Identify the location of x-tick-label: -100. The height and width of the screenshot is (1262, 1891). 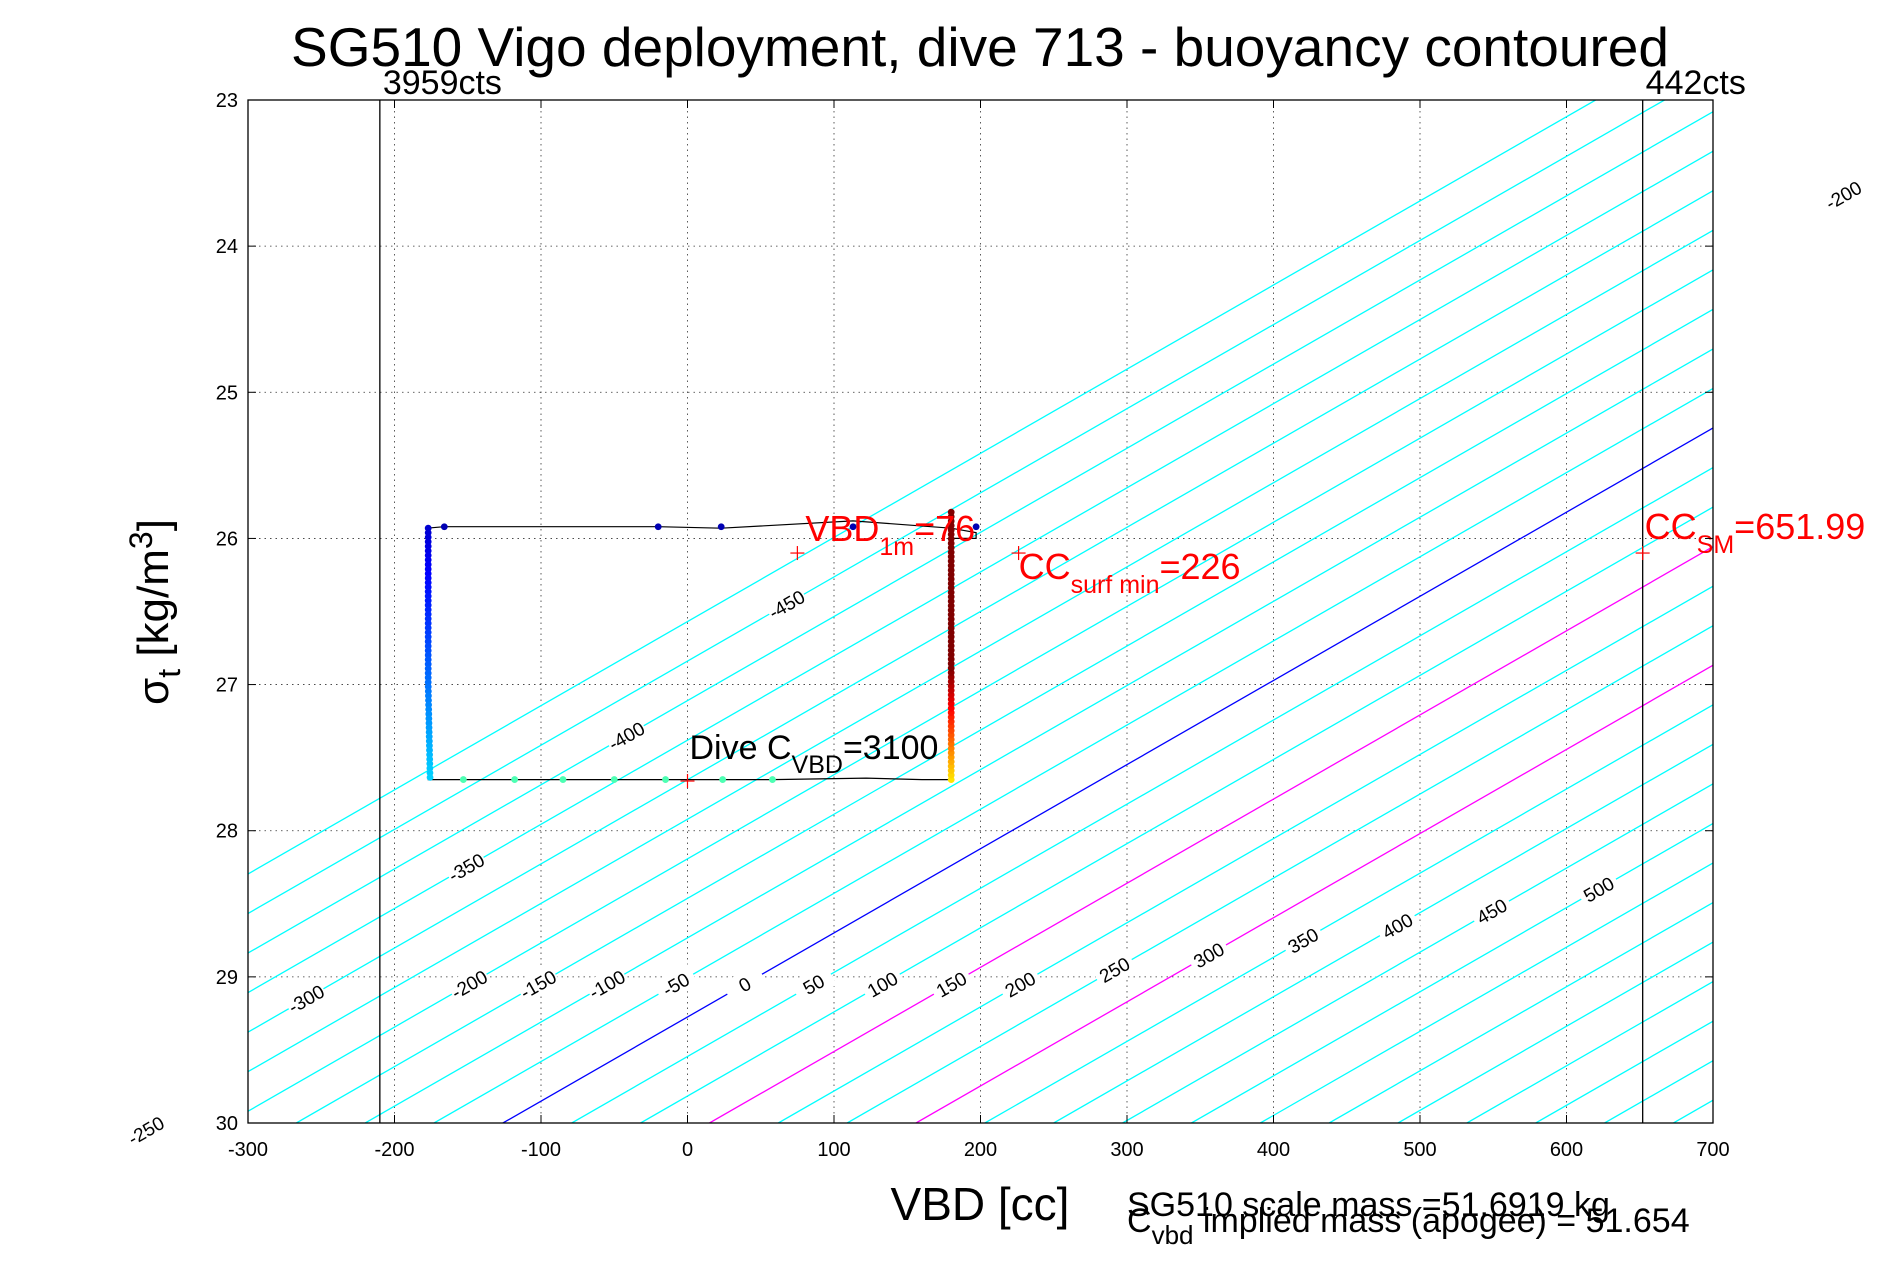
(541, 1150).